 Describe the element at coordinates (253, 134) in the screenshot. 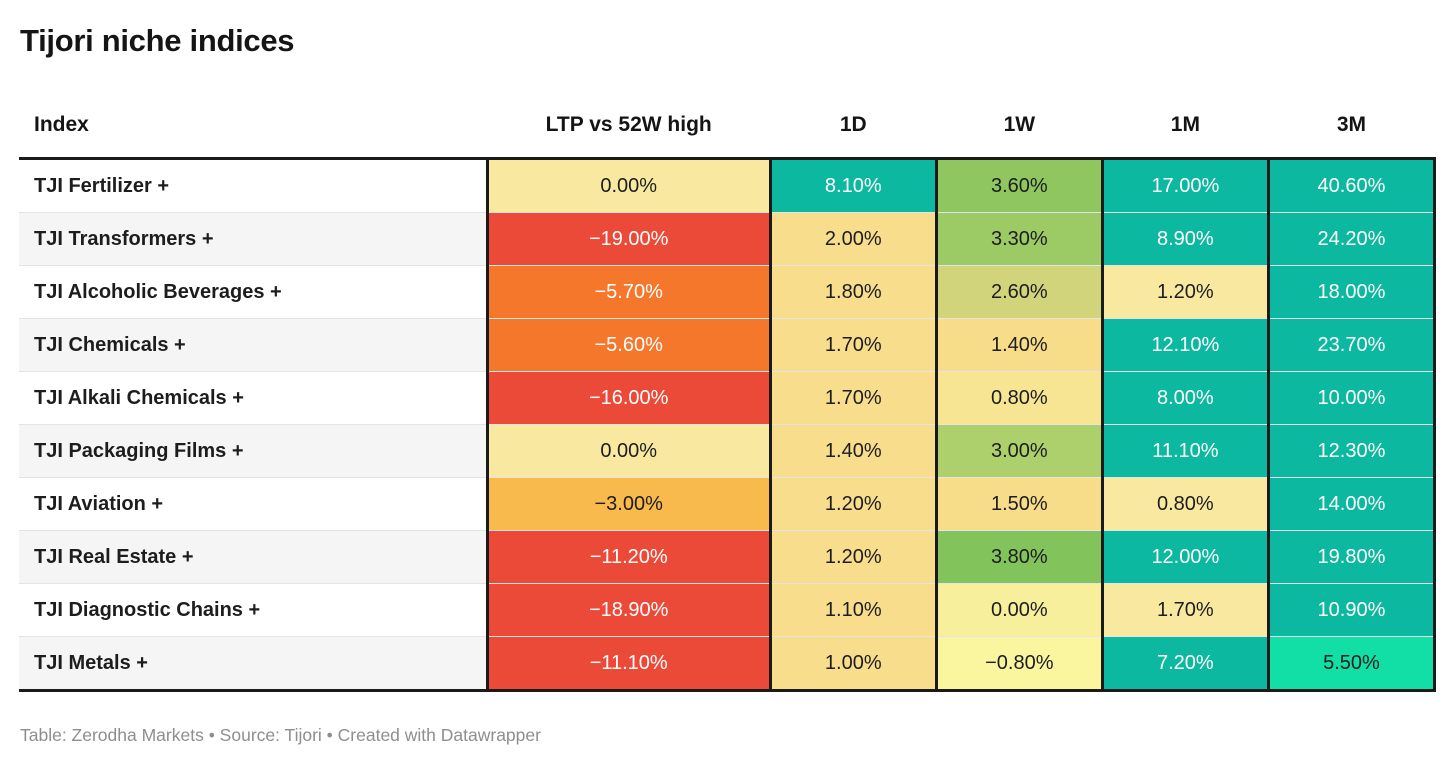

I see `col-header-index: Index` at that location.